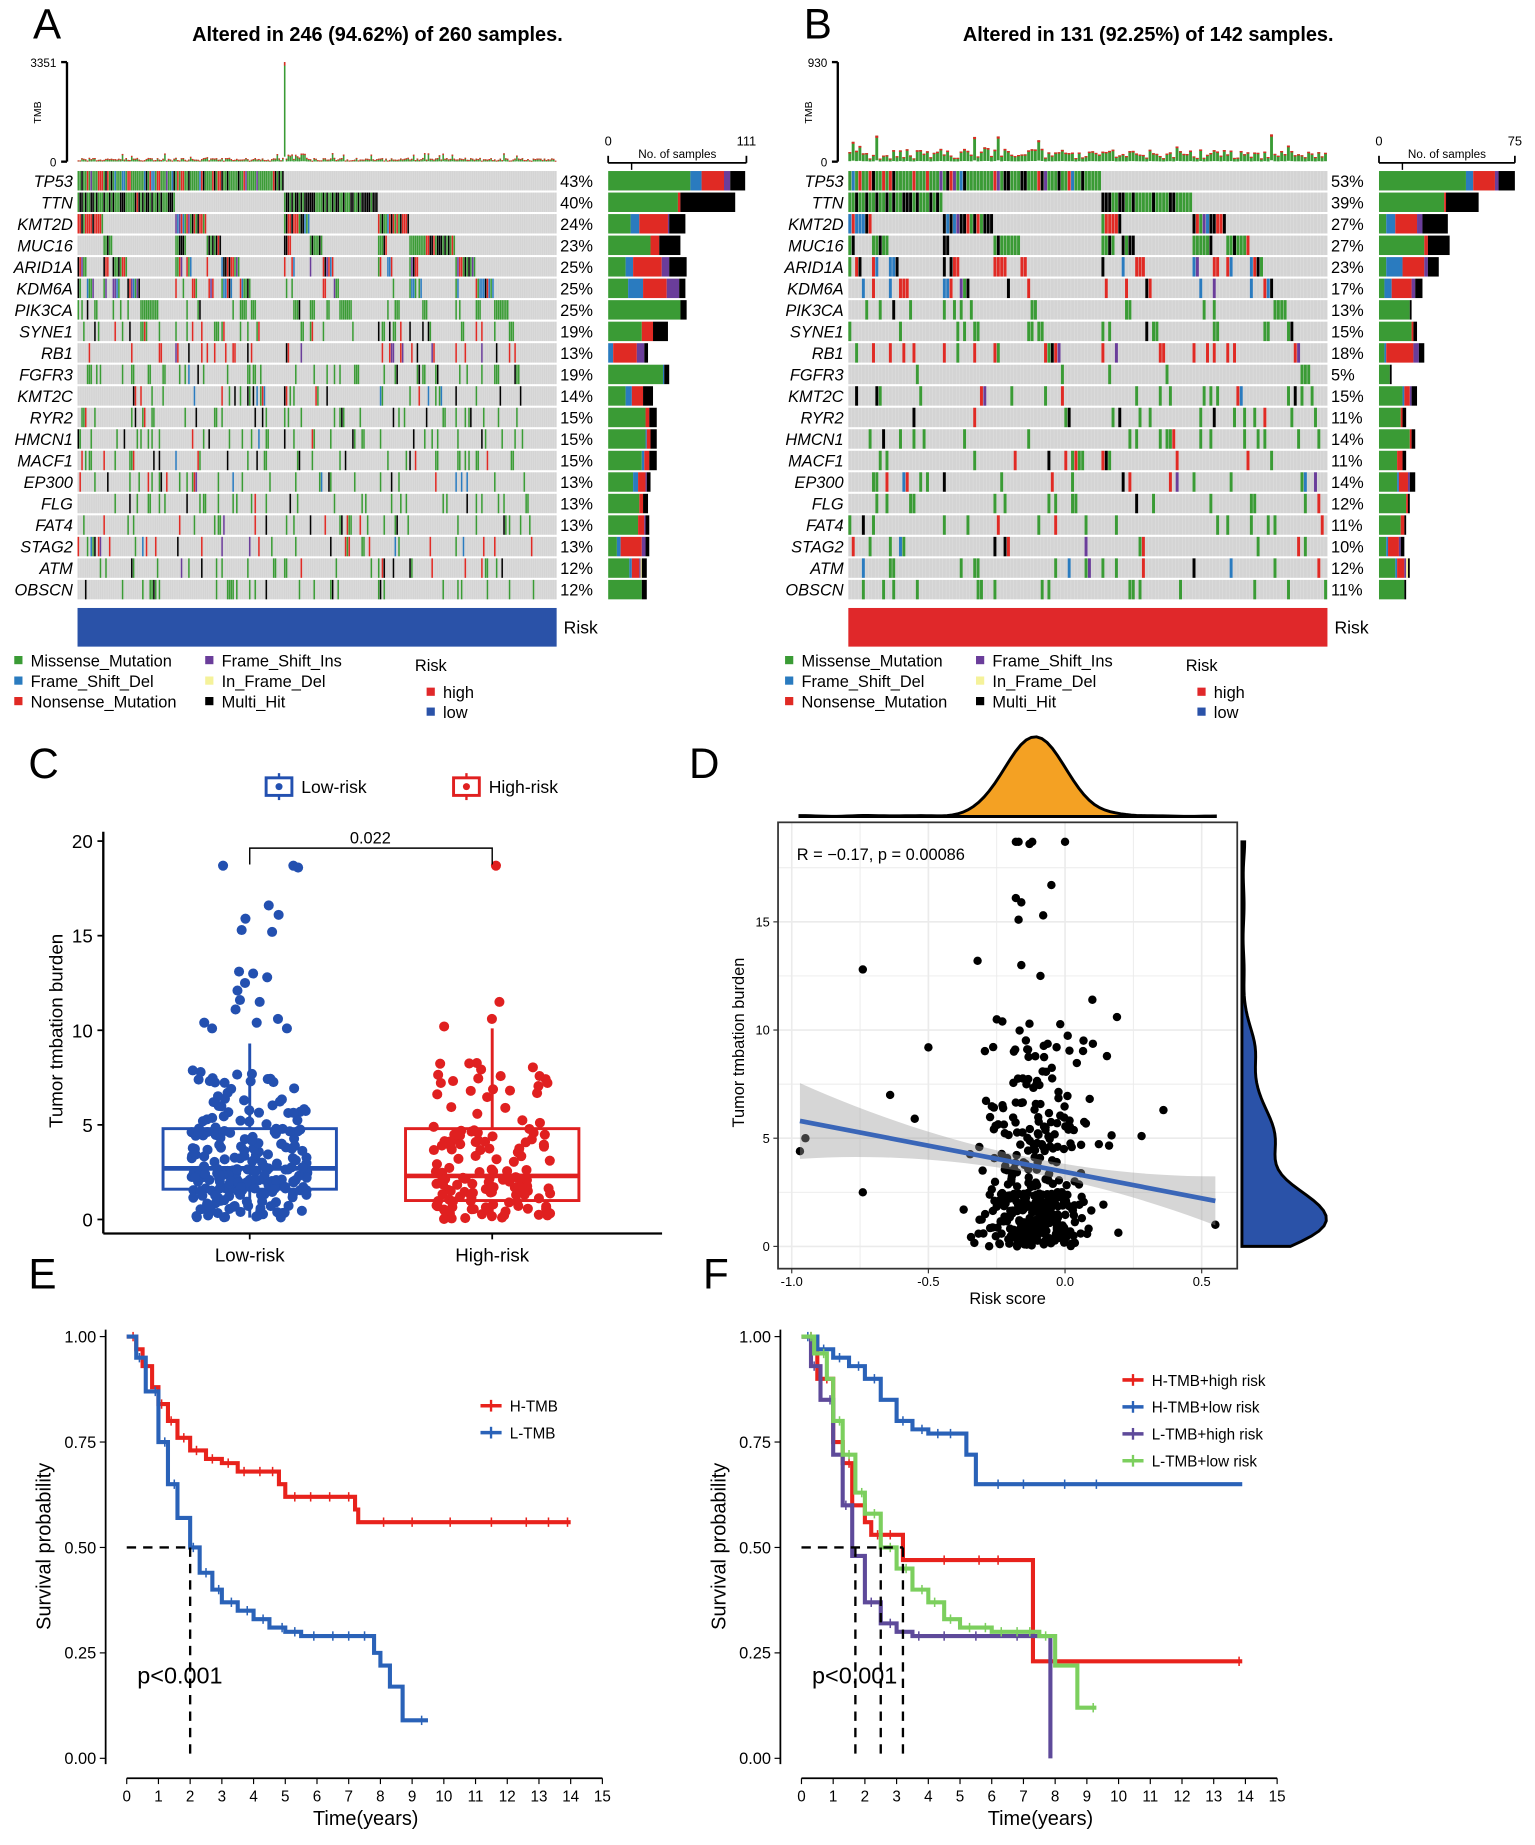 The width and height of the screenshot is (1535, 1845). I want to click on risk-annotation-bar, so click(1088, 627).